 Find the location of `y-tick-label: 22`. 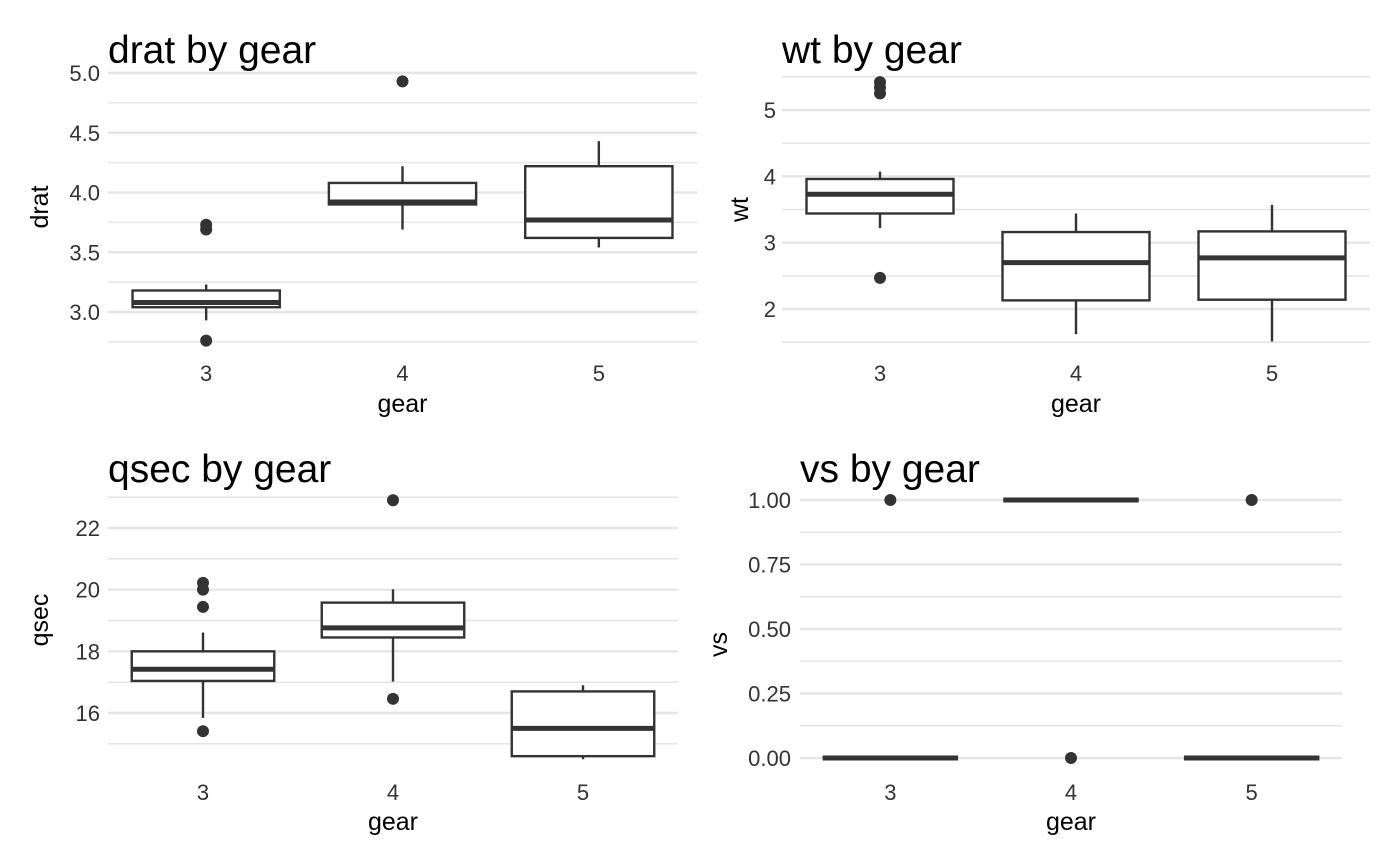

y-tick-label: 22 is located at coordinates (88, 528).